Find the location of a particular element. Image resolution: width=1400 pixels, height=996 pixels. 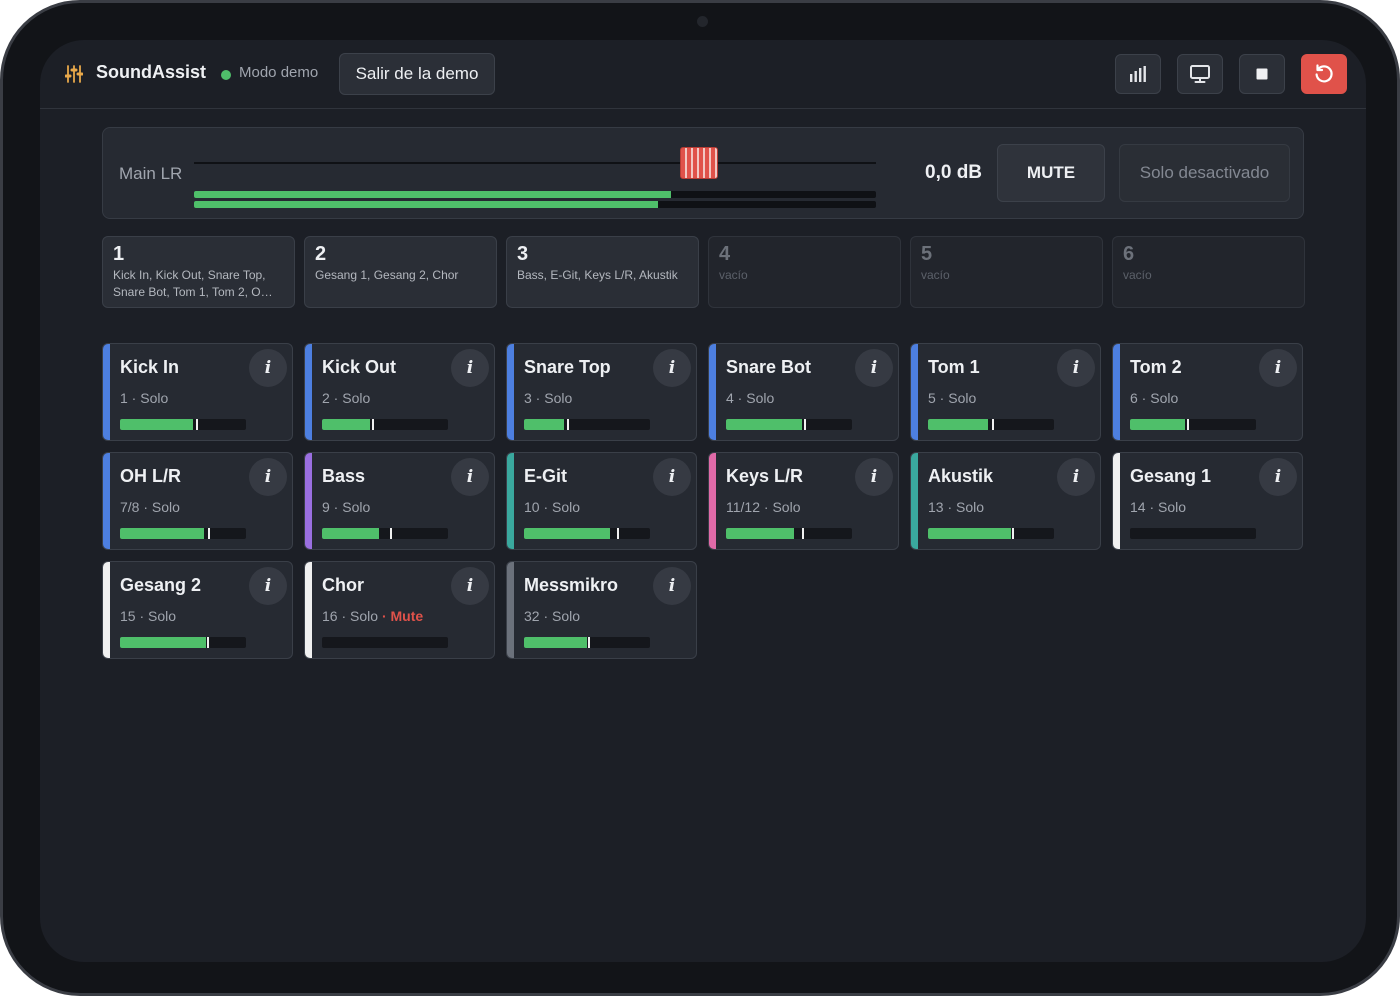

main-mute-button: MUTE is located at coordinates (1051, 173).